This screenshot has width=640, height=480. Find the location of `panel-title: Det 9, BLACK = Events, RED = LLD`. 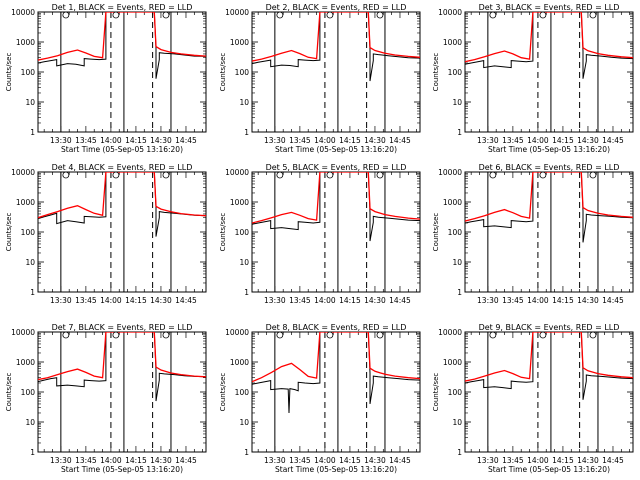

panel-title: Det 9, BLACK = Events, RED = LLD is located at coordinates (549, 327).